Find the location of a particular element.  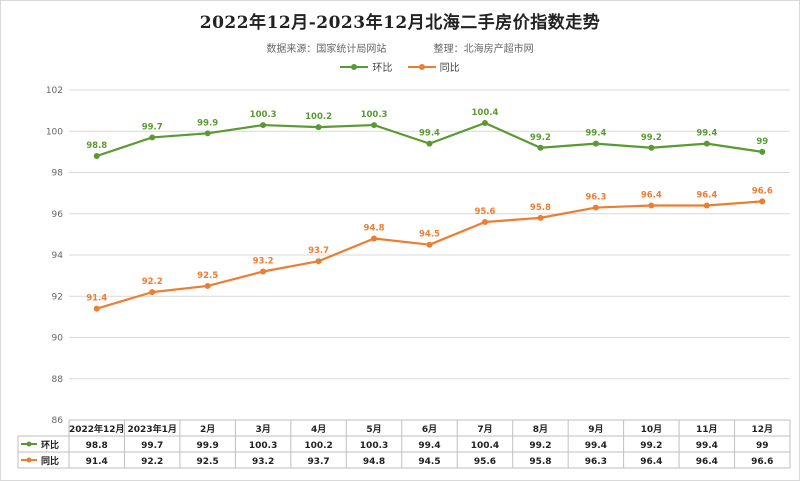

table-cell: 93.2 is located at coordinates (263, 462).